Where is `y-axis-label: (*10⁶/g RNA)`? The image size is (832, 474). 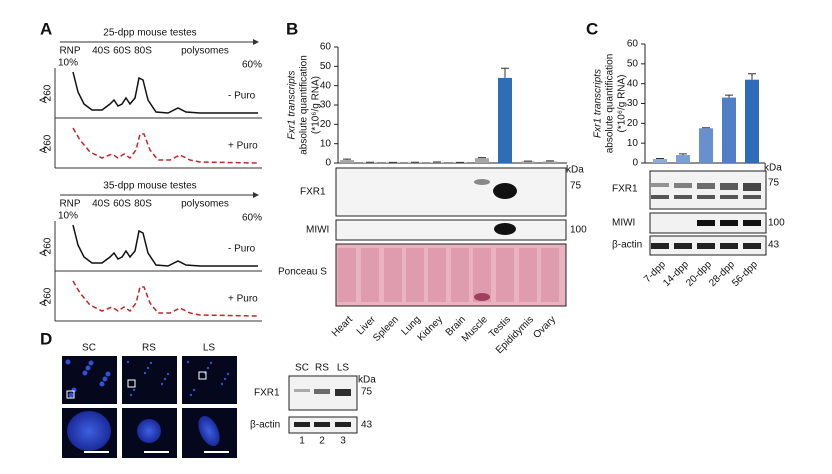 y-axis-label: (*10⁶/g RNA) is located at coordinates (622, 103).